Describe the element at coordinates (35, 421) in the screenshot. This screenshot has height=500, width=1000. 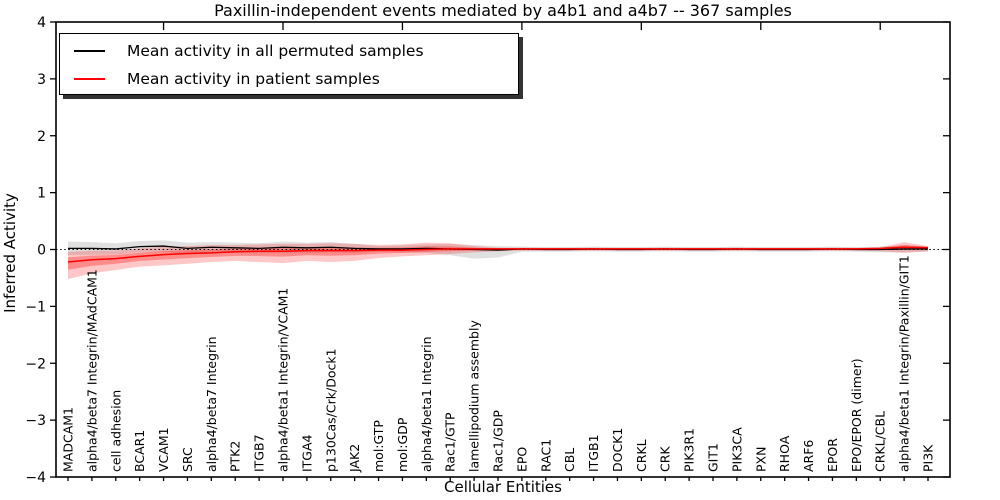
I see `y-tick-label: −3` at that location.